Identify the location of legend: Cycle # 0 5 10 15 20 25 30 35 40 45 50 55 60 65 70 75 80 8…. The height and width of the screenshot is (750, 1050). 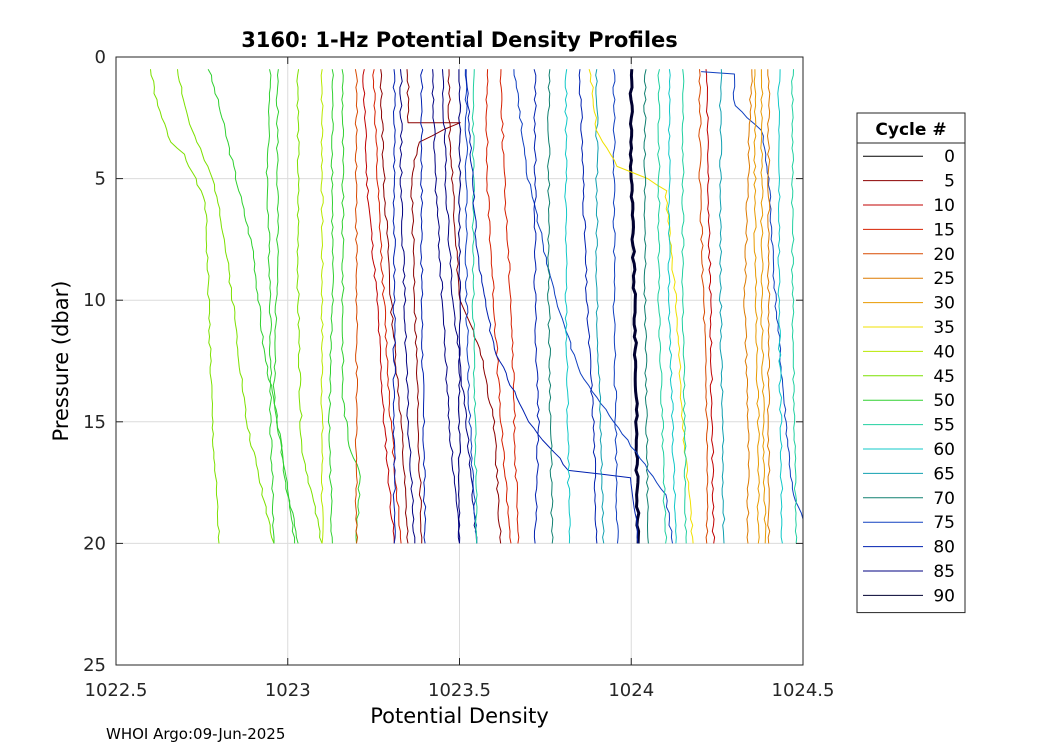
(911, 363).